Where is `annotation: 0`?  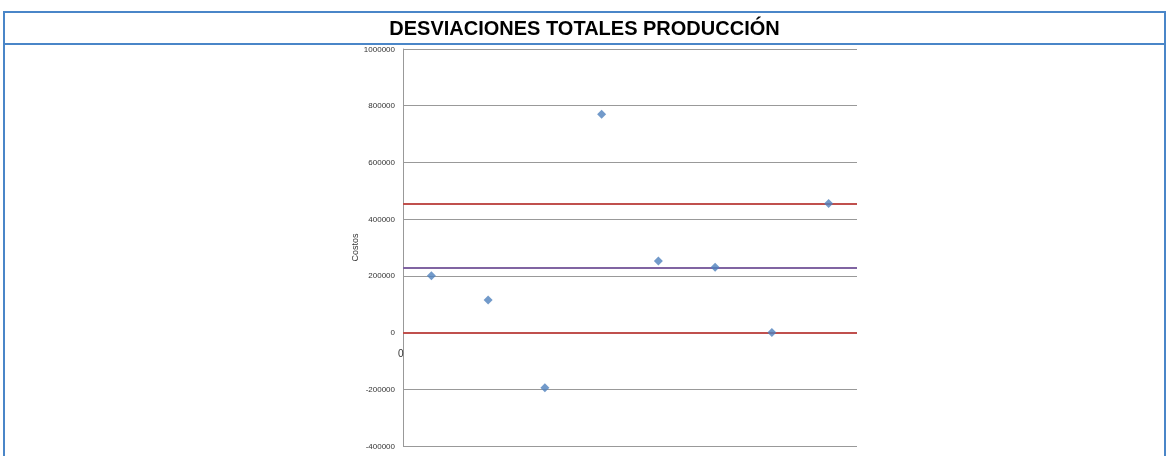 annotation: 0 is located at coordinates (401, 353).